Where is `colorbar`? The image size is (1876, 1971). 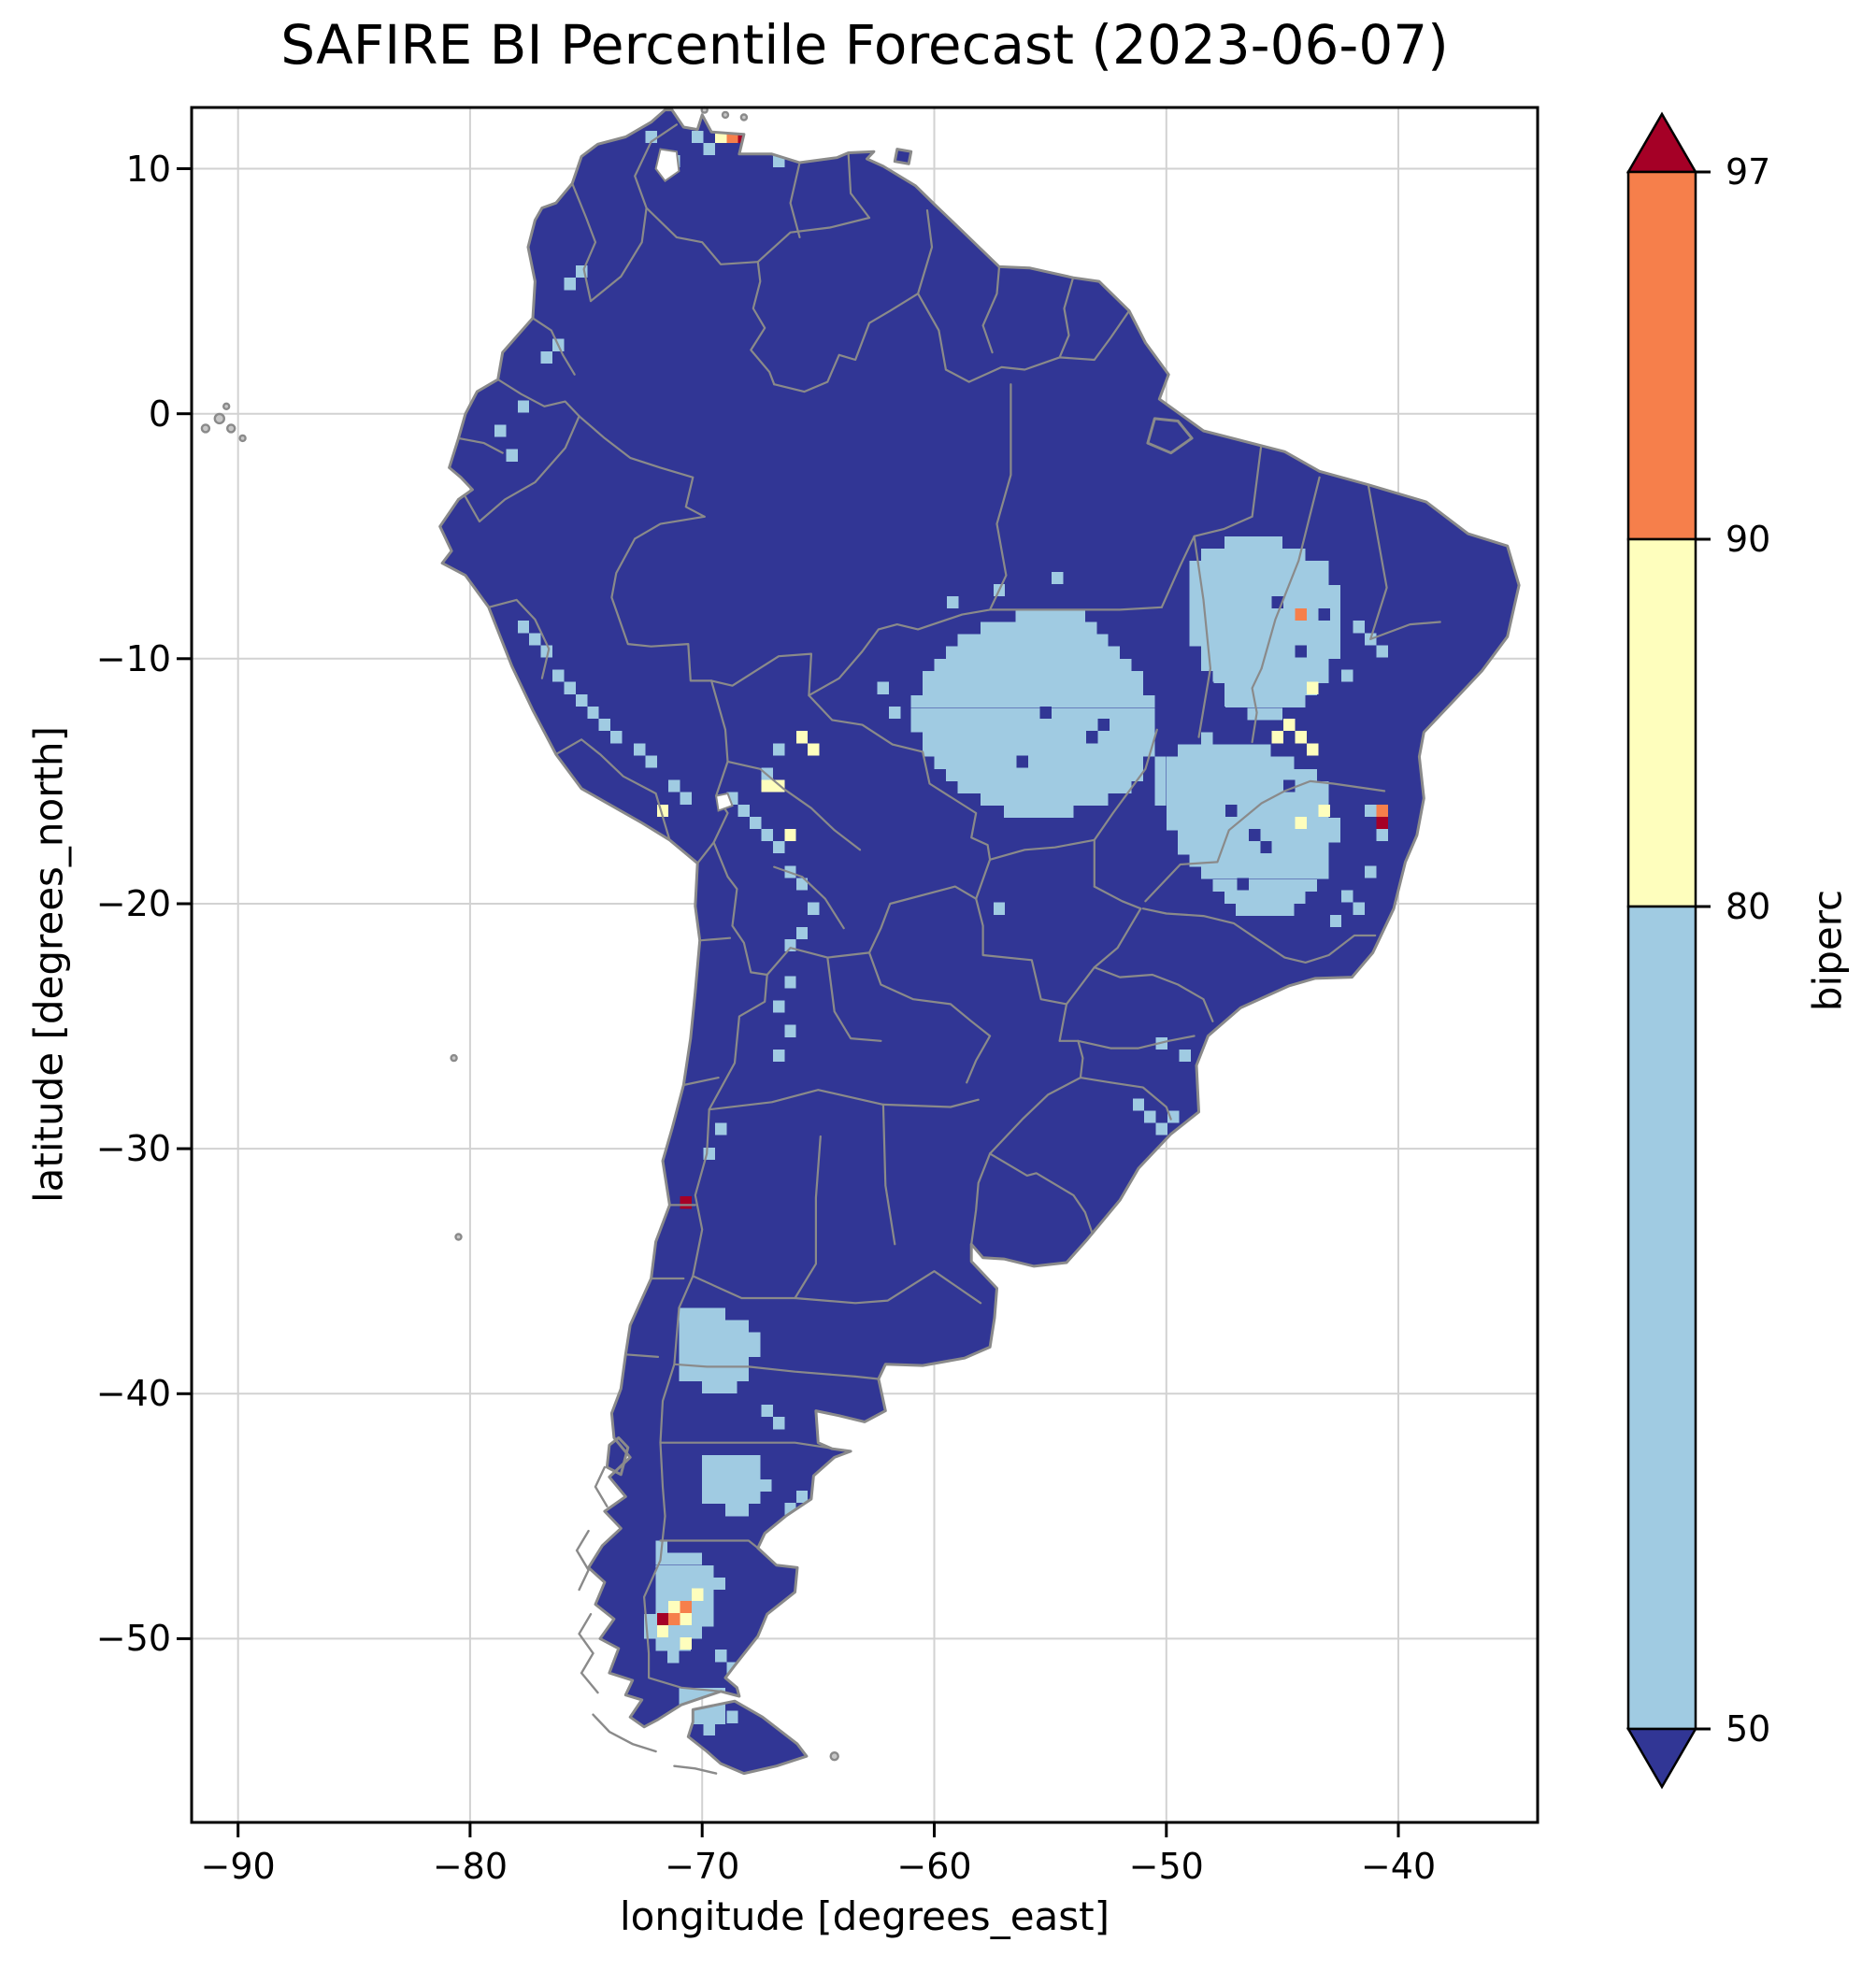 colorbar is located at coordinates (1668, 950).